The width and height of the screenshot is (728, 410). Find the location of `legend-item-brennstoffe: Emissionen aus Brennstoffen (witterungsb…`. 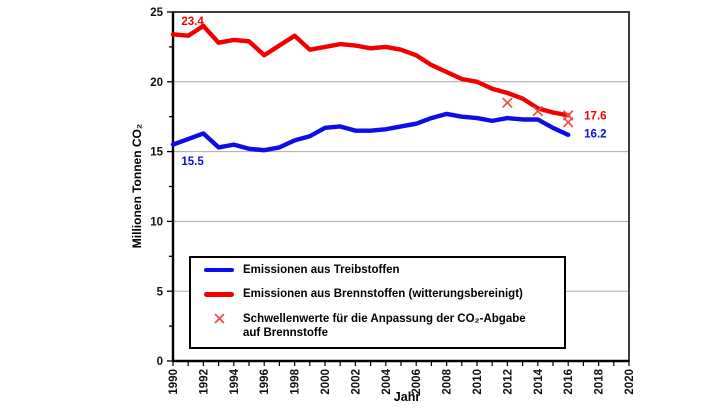

legend-item-brennstoffe: Emissionen aus Brennstoffen (witterungsb… is located at coordinates (380, 294).